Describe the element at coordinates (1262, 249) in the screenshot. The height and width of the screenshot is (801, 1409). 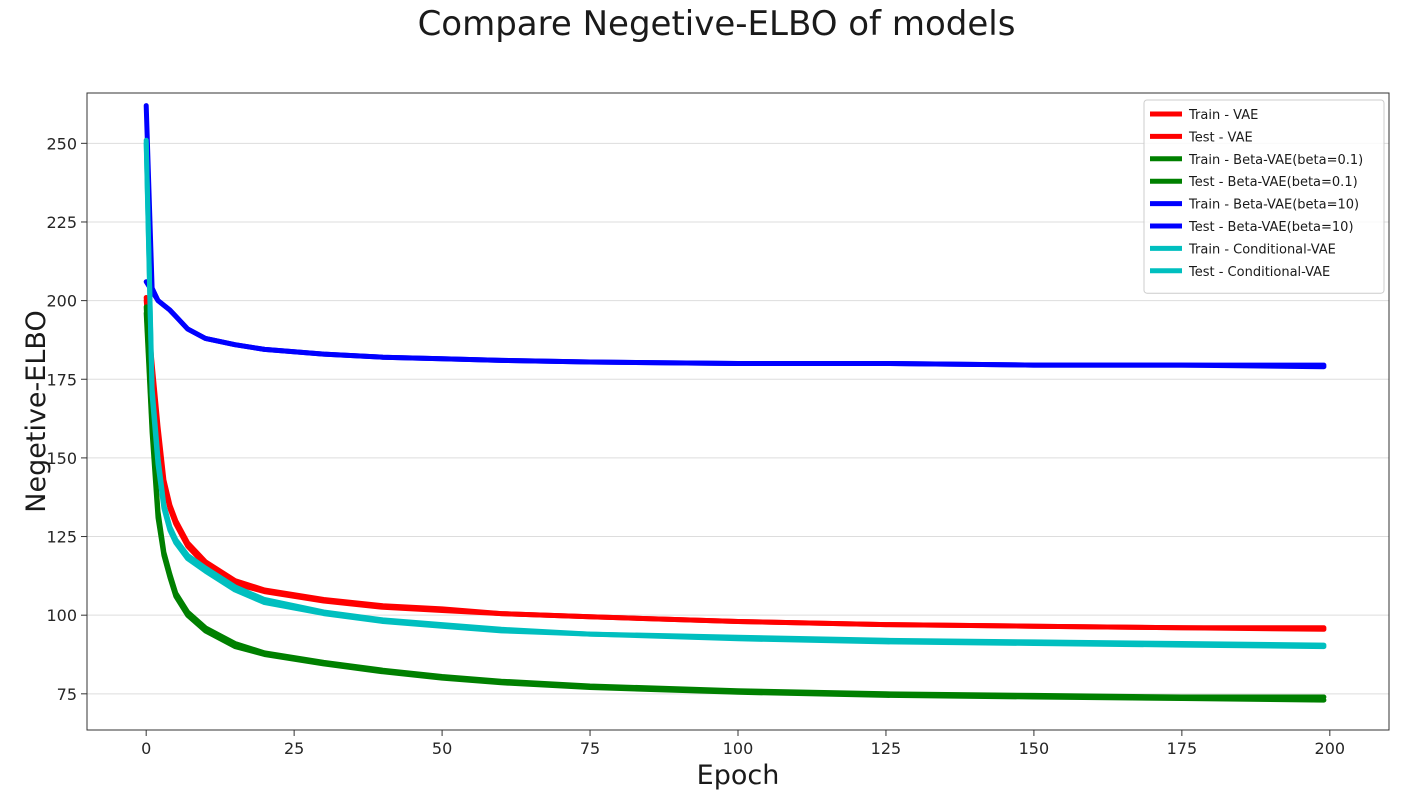
I see `legend-label: Train - Conditional-VAE` at that location.